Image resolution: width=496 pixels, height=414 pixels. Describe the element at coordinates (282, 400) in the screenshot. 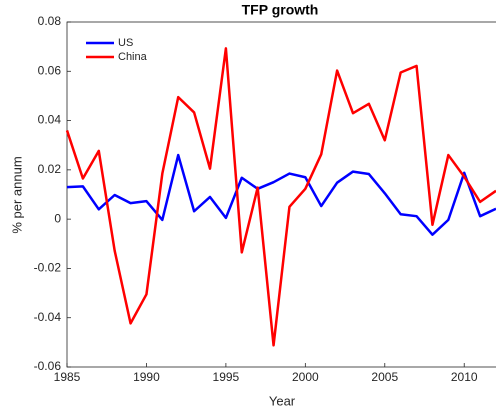

I see `x-axis-label: Year` at that location.